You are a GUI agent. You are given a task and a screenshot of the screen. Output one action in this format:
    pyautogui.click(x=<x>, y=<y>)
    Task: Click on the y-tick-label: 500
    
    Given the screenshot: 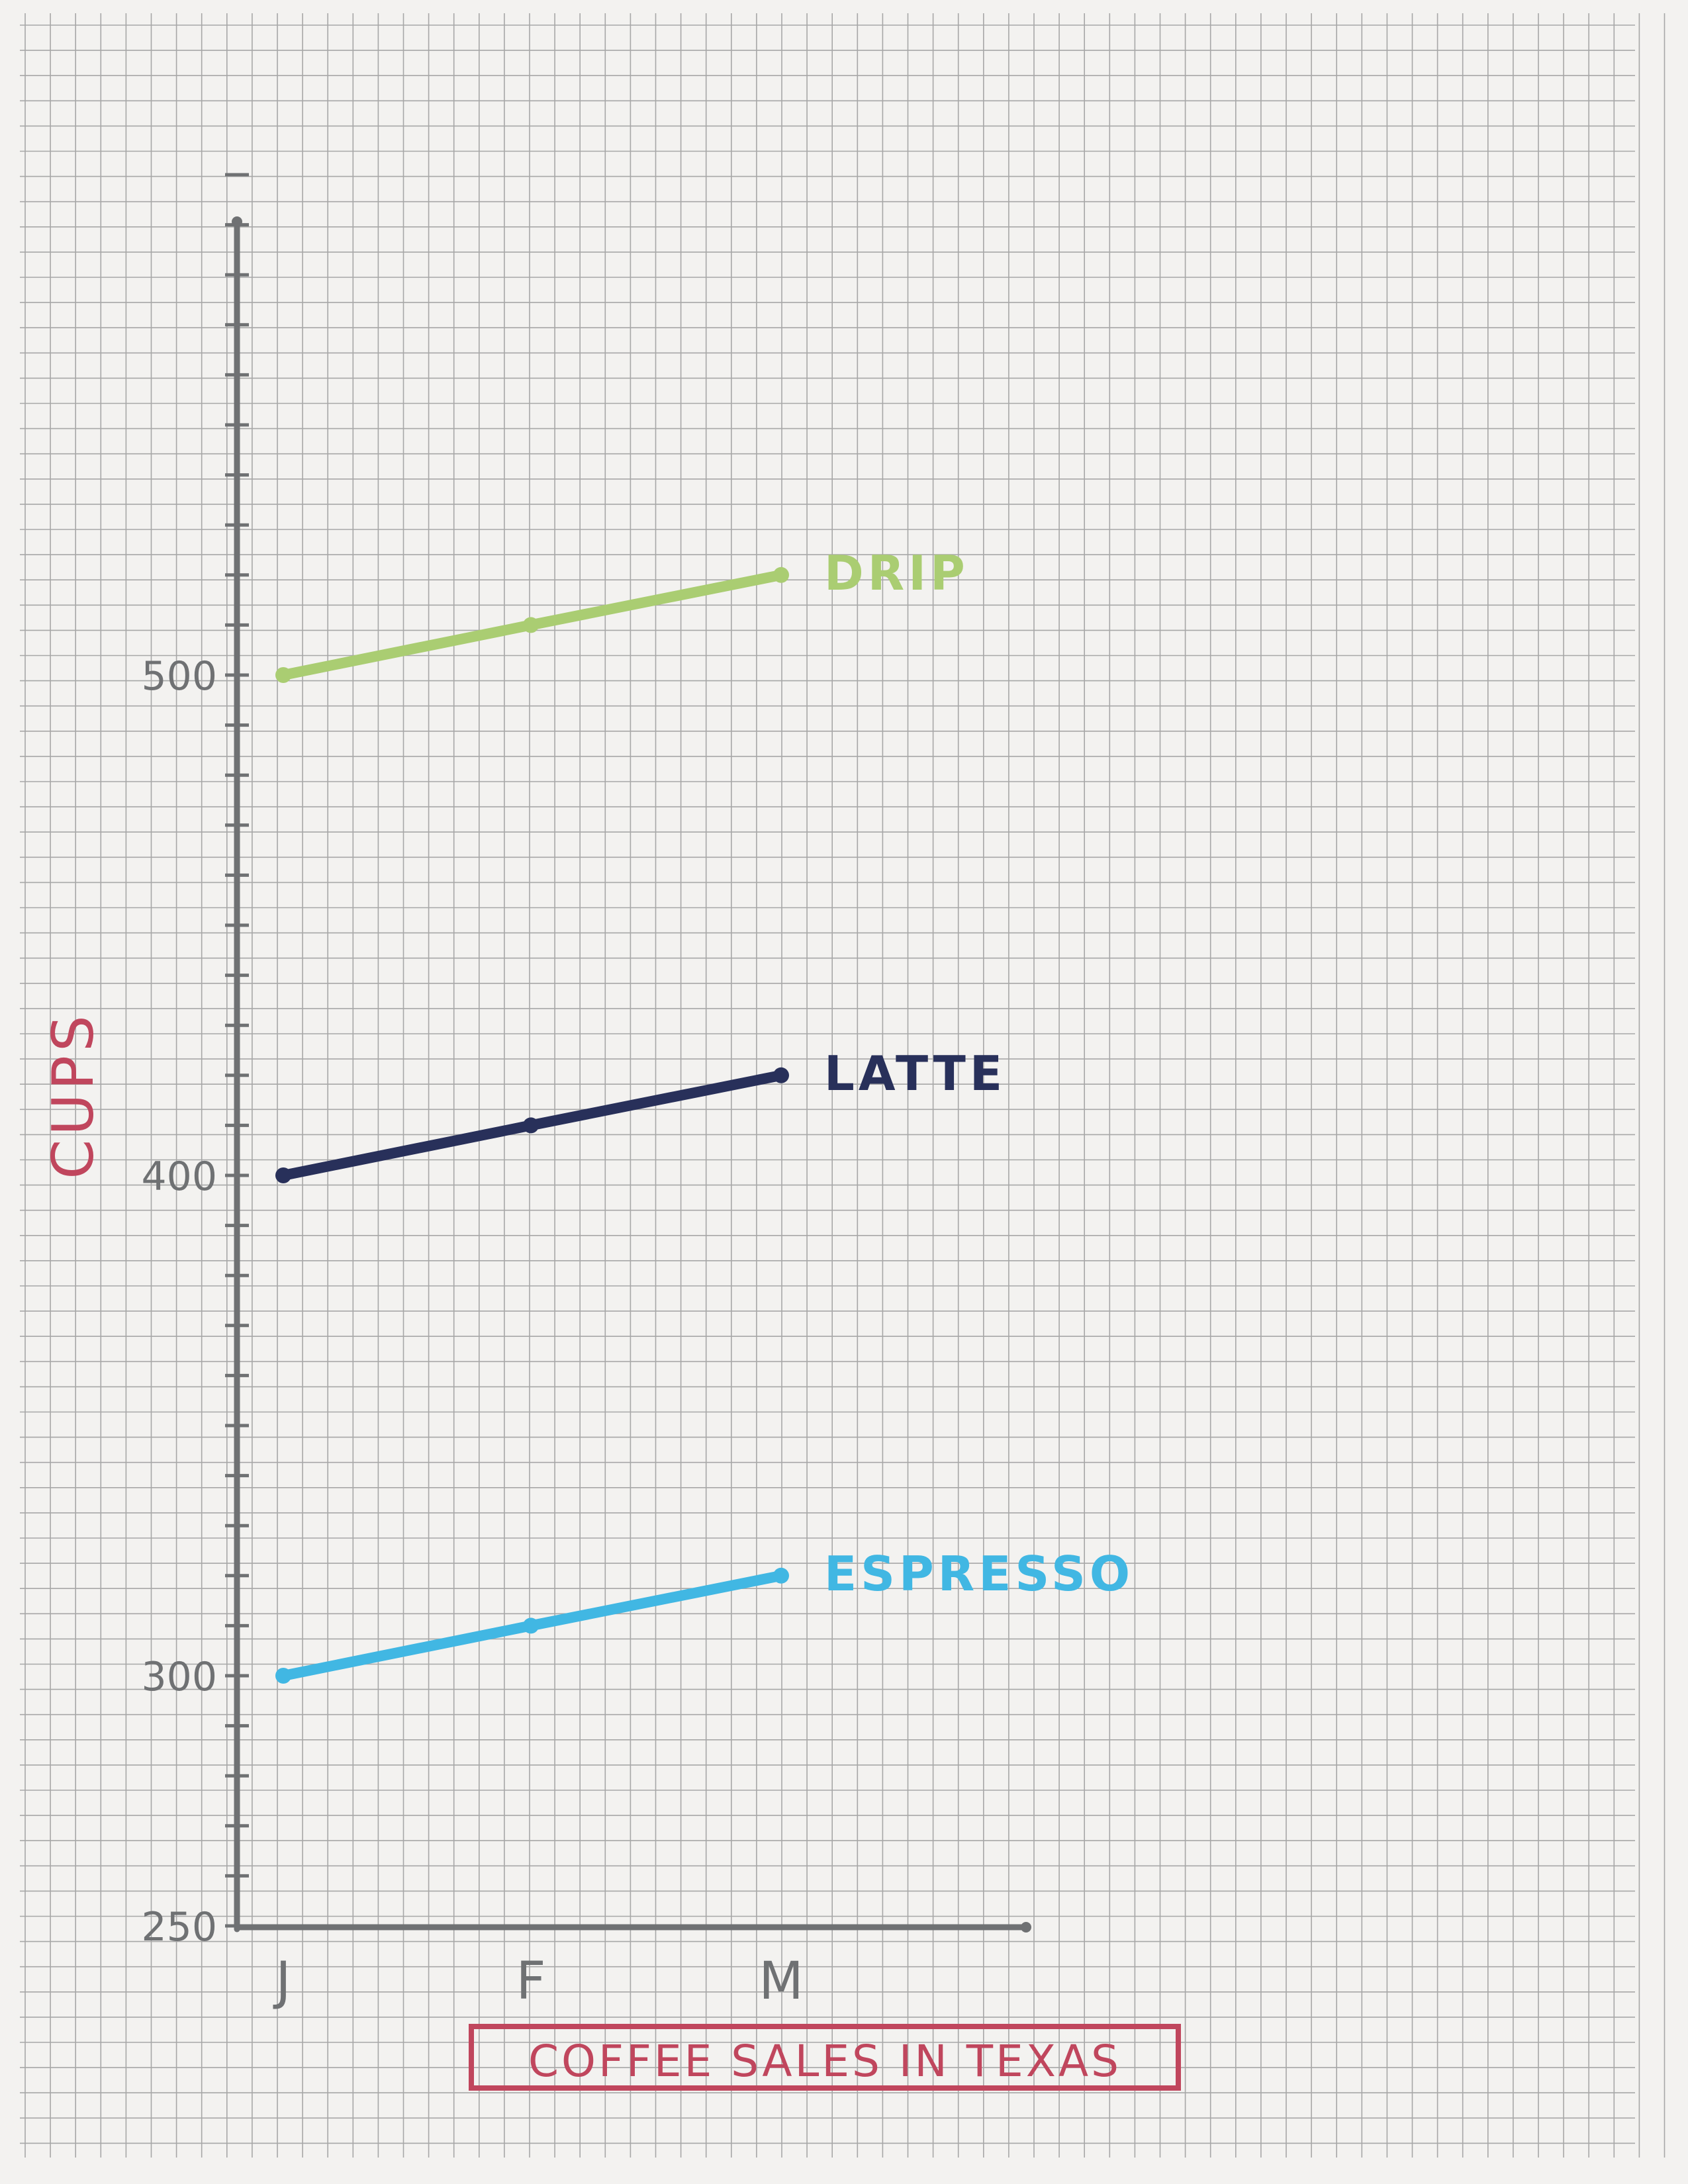 What is the action you would take?
    pyautogui.click(x=179, y=676)
    